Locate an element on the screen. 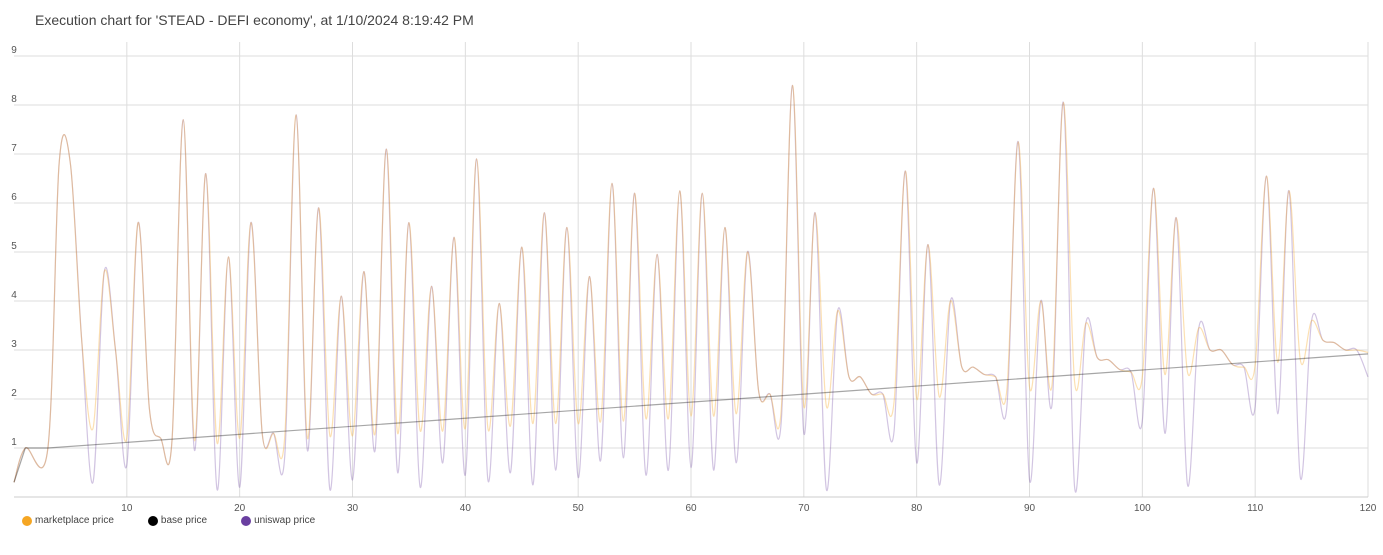 The image size is (1383, 555). x-tick-label: 90 is located at coordinates (1030, 508).